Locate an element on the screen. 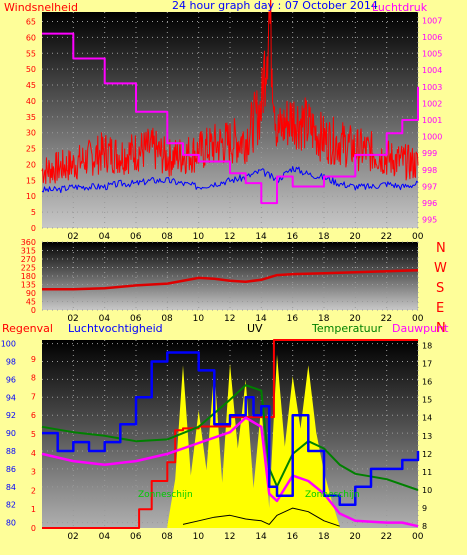  panel-wind-direction is located at coordinates (230, 276).